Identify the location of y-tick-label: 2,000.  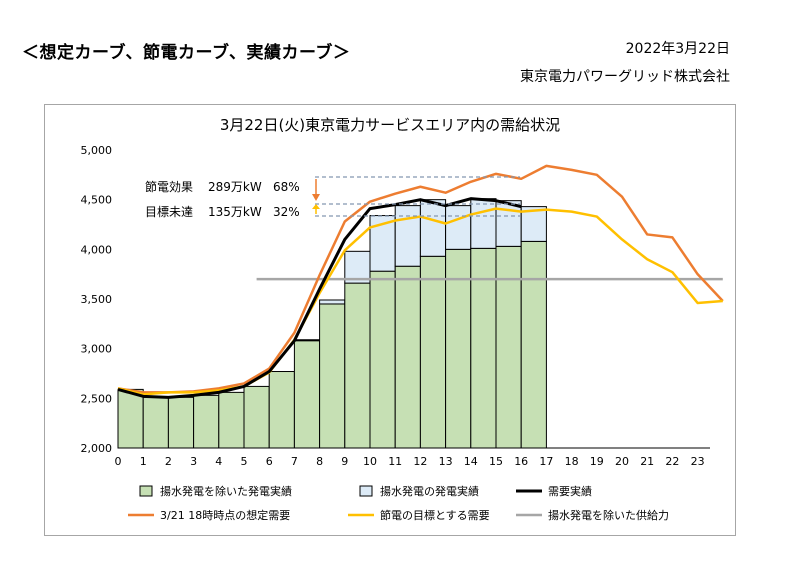
(97, 448).